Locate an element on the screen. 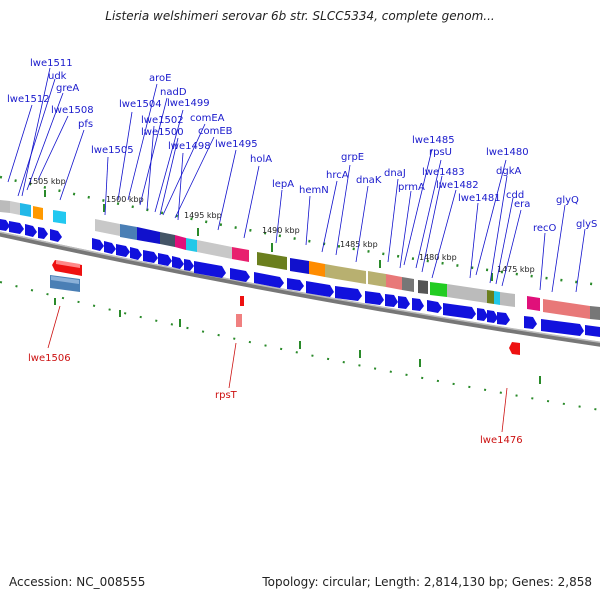 The height and width of the screenshot is (600, 600). gene-label: lwe1505 is located at coordinates (112, 150).